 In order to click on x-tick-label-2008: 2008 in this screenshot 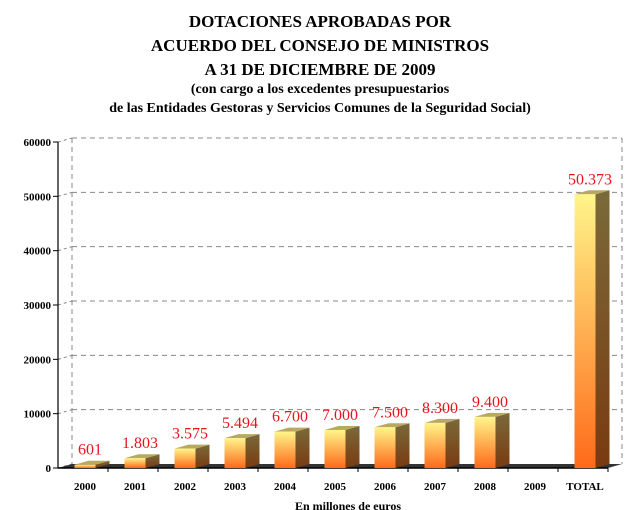, I will do `click(485, 487)`.